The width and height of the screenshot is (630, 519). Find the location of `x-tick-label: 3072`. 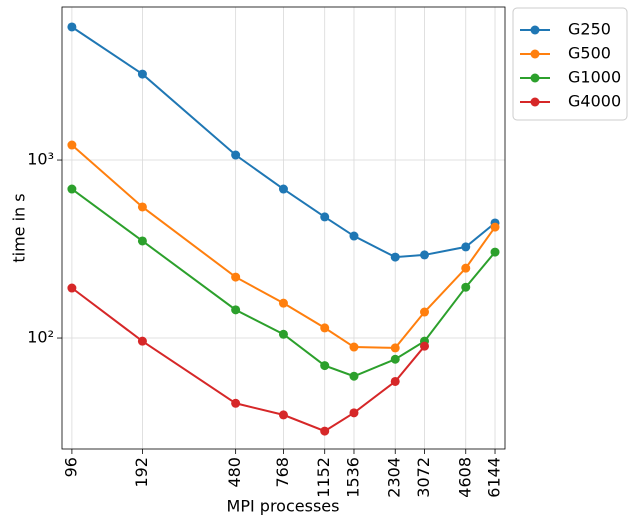

x-tick-label: 3072 is located at coordinates (423, 477).